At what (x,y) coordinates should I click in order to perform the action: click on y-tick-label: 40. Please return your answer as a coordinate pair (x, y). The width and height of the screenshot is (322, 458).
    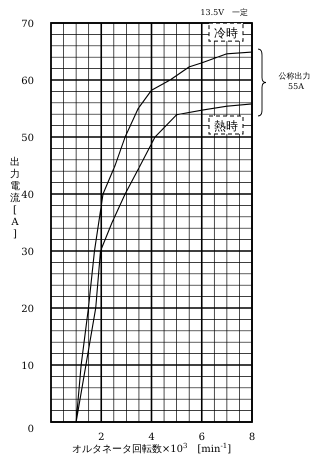
    Looking at the image, I should click on (27, 195).